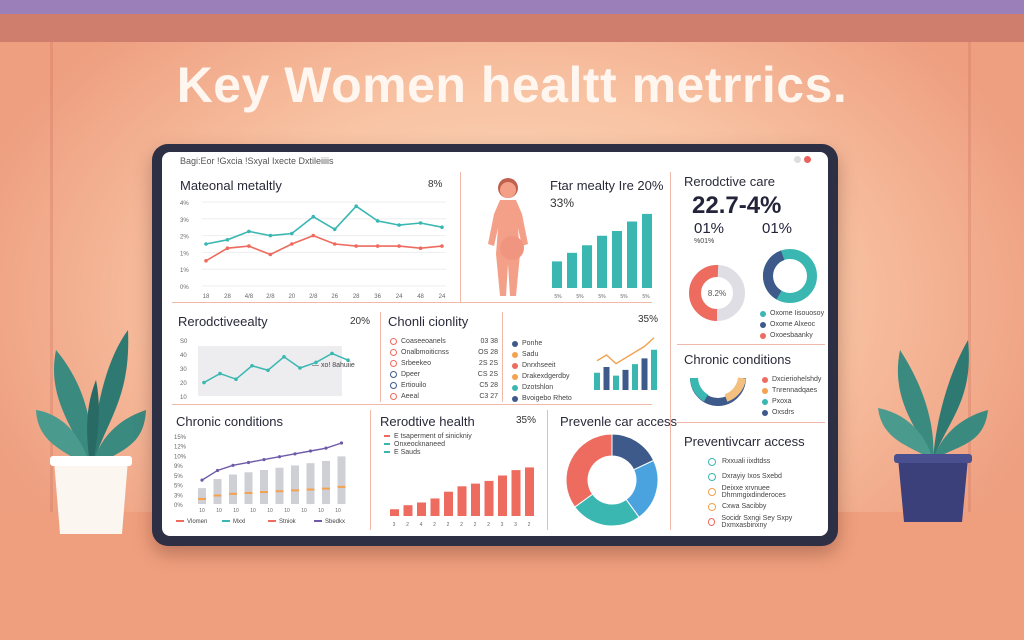 The height and width of the screenshot is (640, 1024). Describe the element at coordinates (539, 365) in the screenshot. I see `legend-label: Dnrxhseeit` at that location.